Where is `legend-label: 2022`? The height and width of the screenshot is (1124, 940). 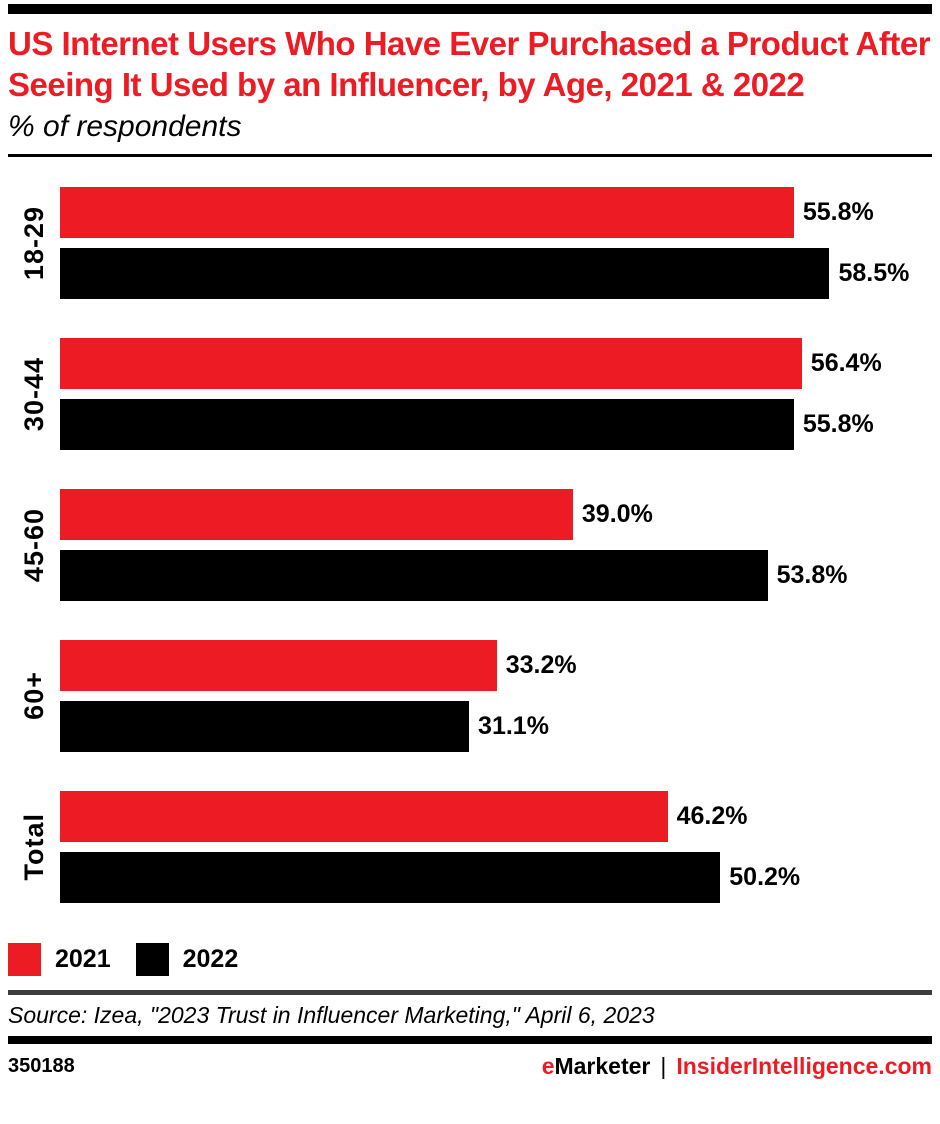
legend-label: 2022 is located at coordinates (210, 958).